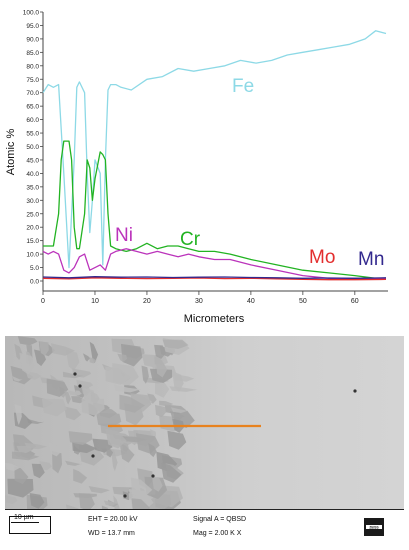 This screenshot has height=550, width=409. I want to click on x-tick-labels: 0 10 20 30 40 50 60, so click(200, 298).